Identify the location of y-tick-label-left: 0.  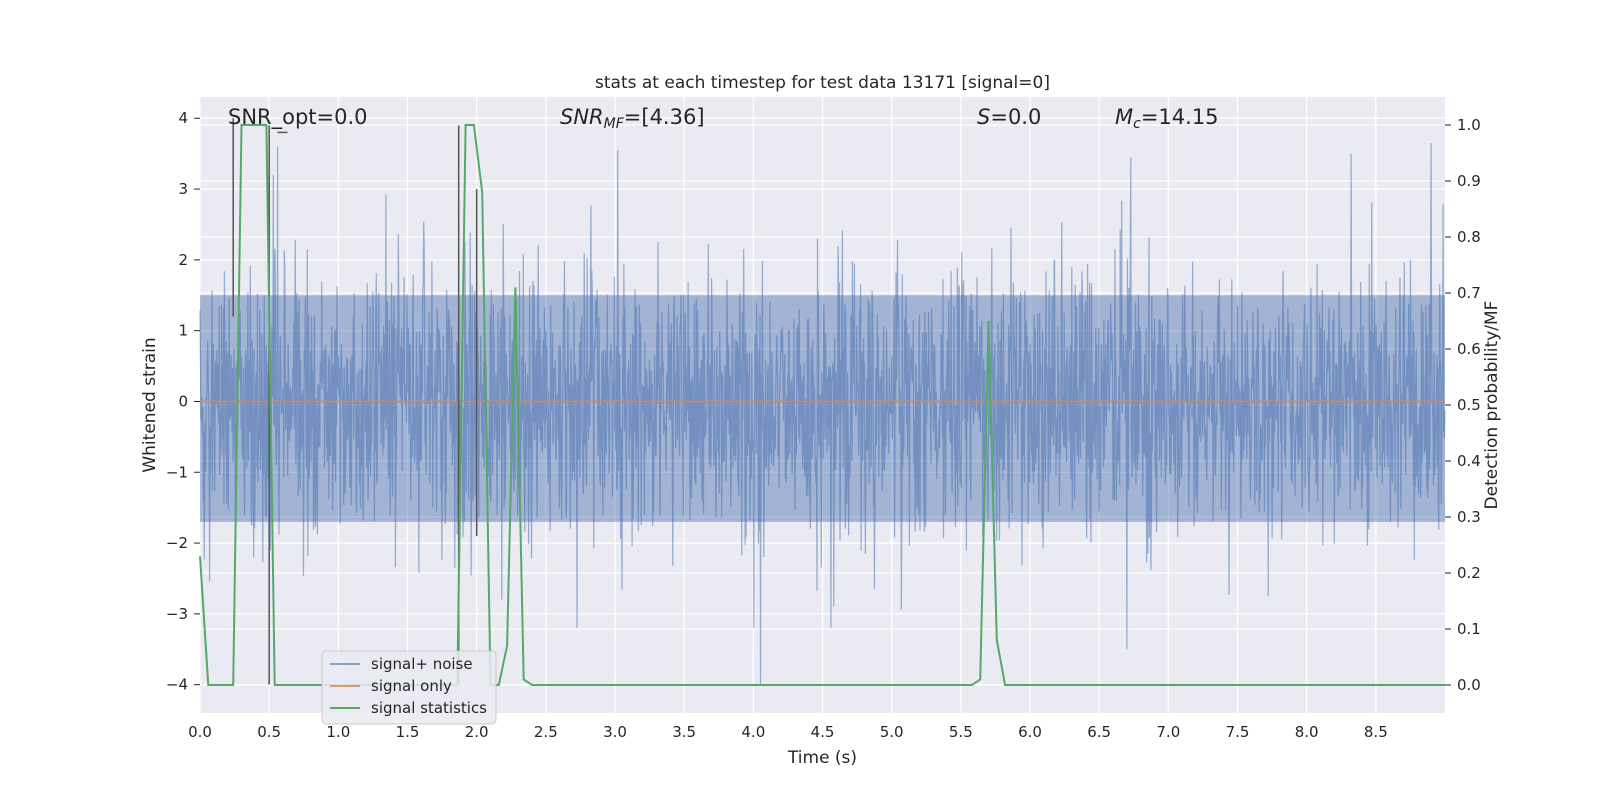
(183, 401).